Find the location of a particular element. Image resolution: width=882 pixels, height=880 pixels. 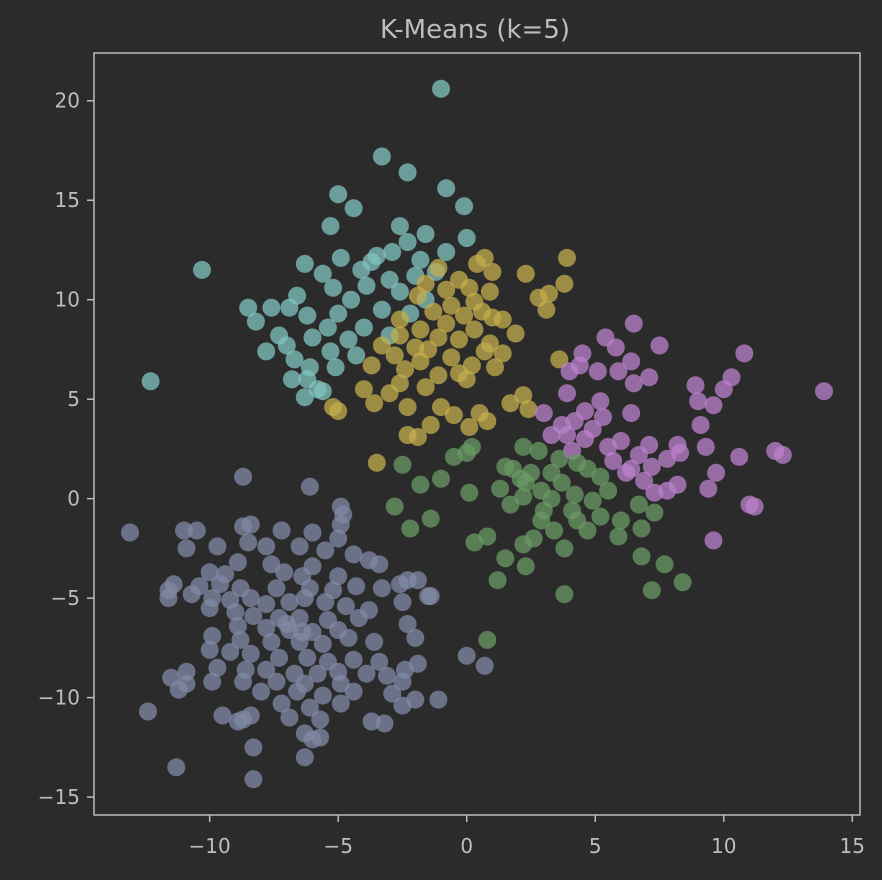

x-tick-label: 15 is located at coordinates (852, 846).